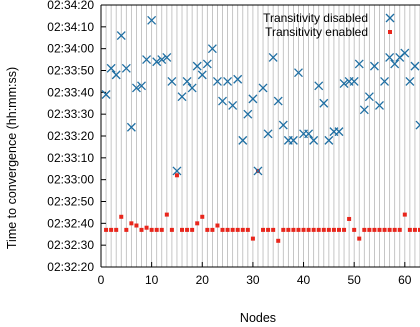  What do you see at coordinates (70, 158) in the screenshot?
I see `y-tick-label: 02:33:10` at bounding box center [70, 158].